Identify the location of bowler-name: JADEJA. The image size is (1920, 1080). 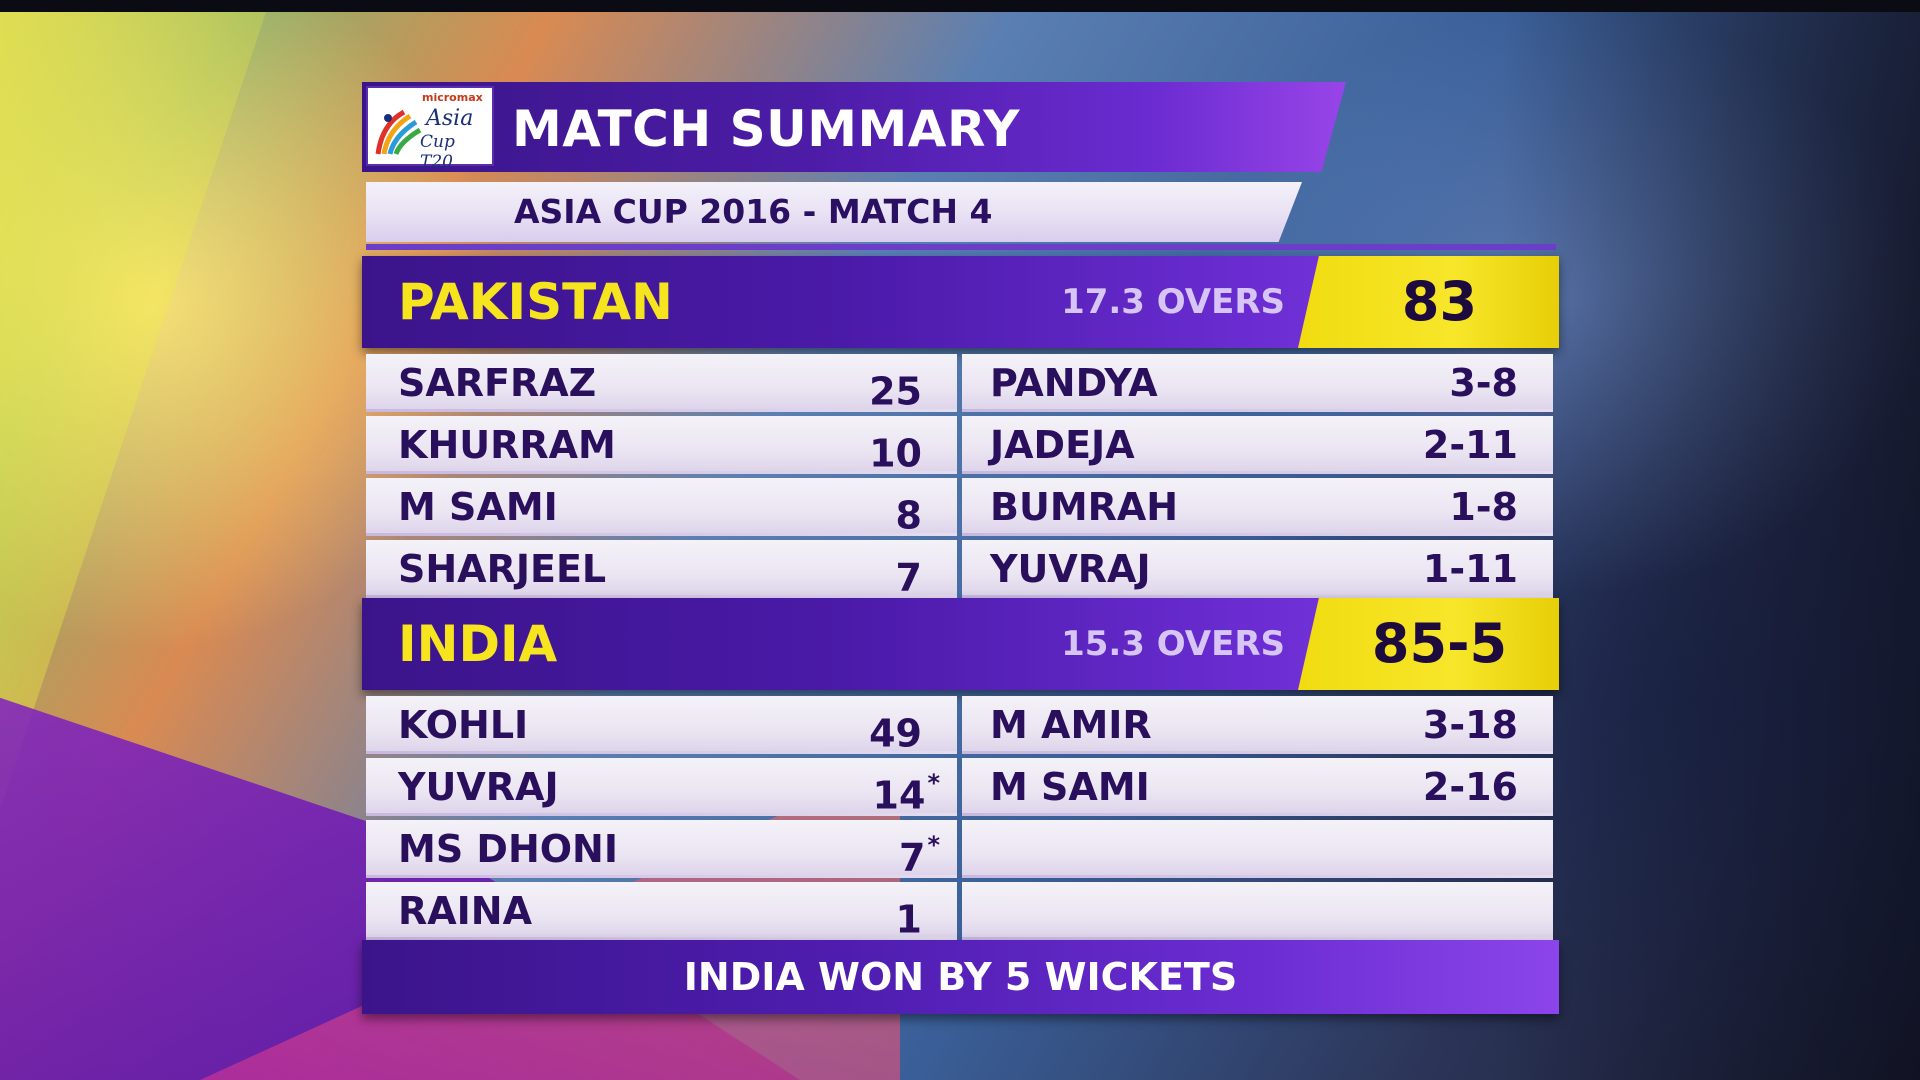
(1062, 445).